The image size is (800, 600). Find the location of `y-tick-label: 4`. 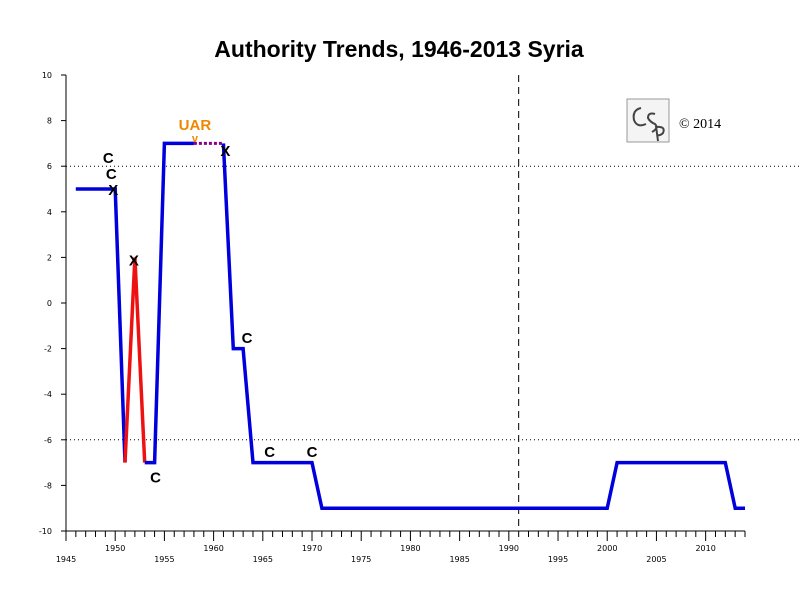

y-tick-label: 4 is located at coordinates (49, 212).